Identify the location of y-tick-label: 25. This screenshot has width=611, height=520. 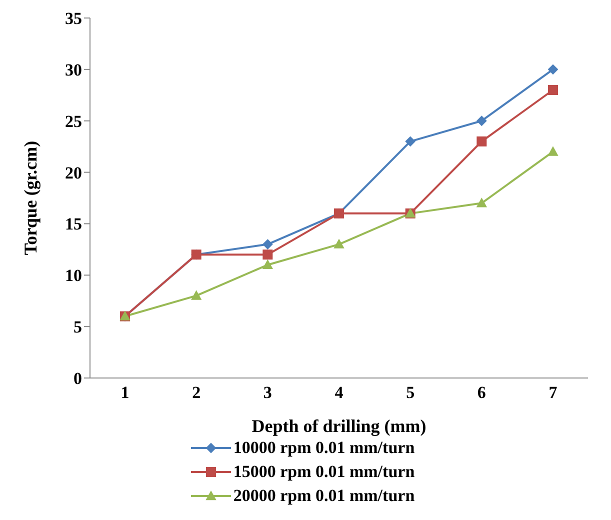
(73, 121).